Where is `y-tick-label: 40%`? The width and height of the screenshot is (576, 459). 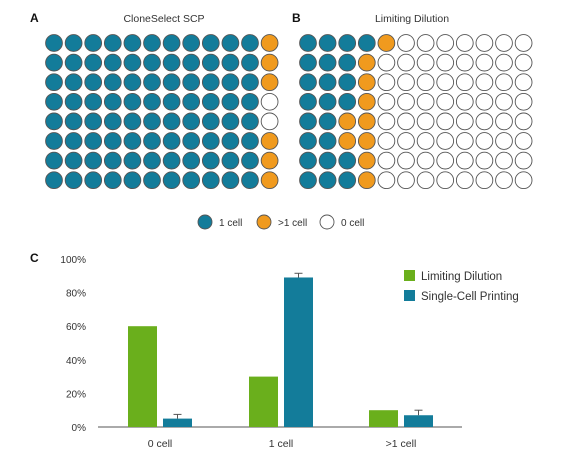 y-tick-label: 40% is located at coordinates (76, 361).